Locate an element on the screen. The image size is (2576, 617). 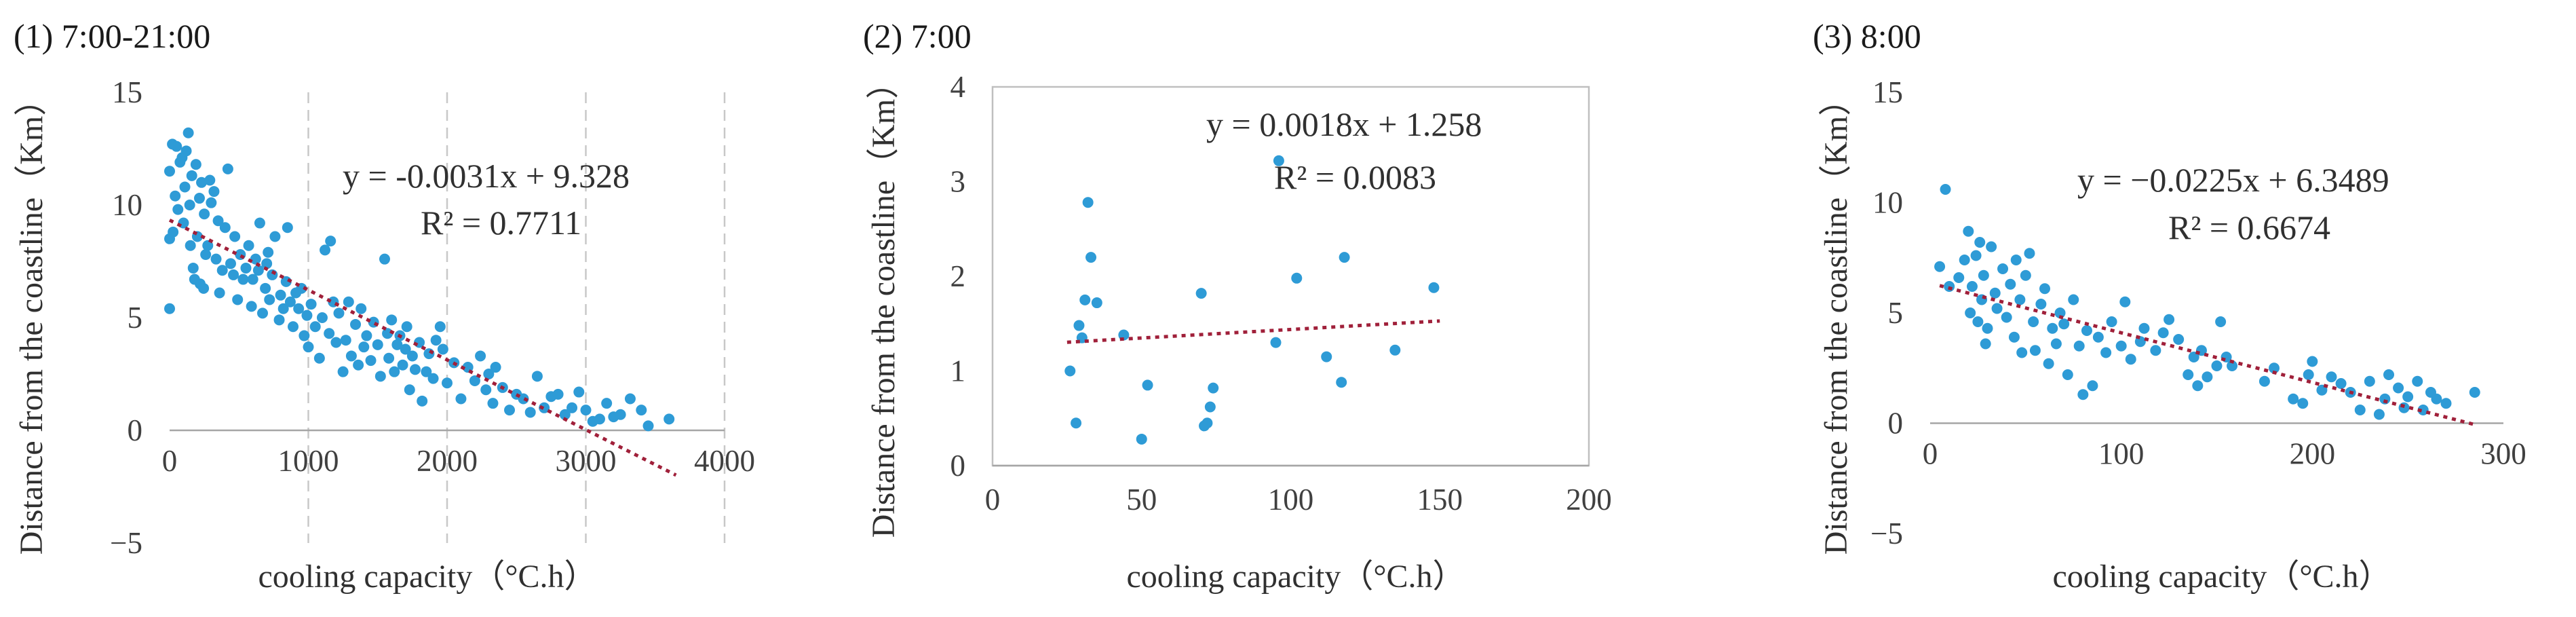
chart-1-x-tick-label: 0 is located at coordinates (170, 461).